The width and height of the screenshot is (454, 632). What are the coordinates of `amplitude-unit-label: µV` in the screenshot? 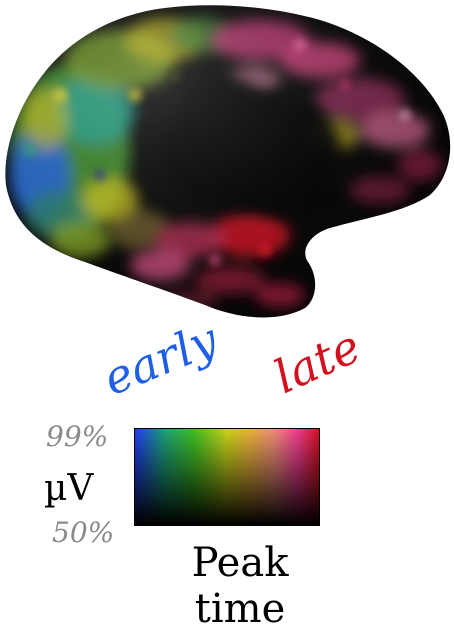 It's located at (69, 488).